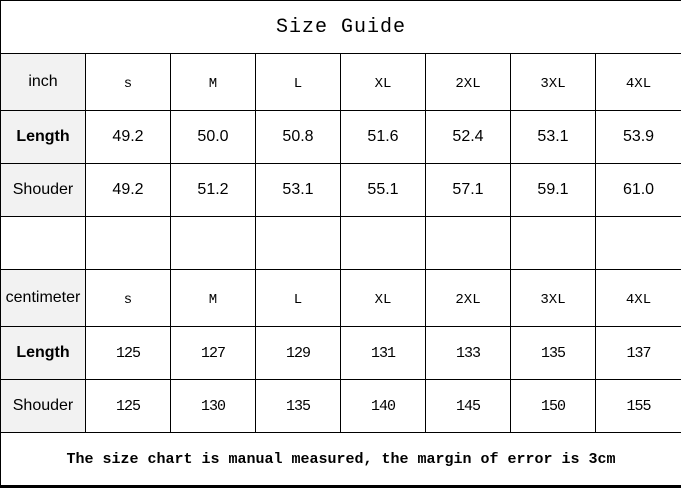 This screenshot has height=488, width=681. Describe the element at coordinates (383, 137) in the screenshot. I see `measurement-cell: 51.6` at that location.